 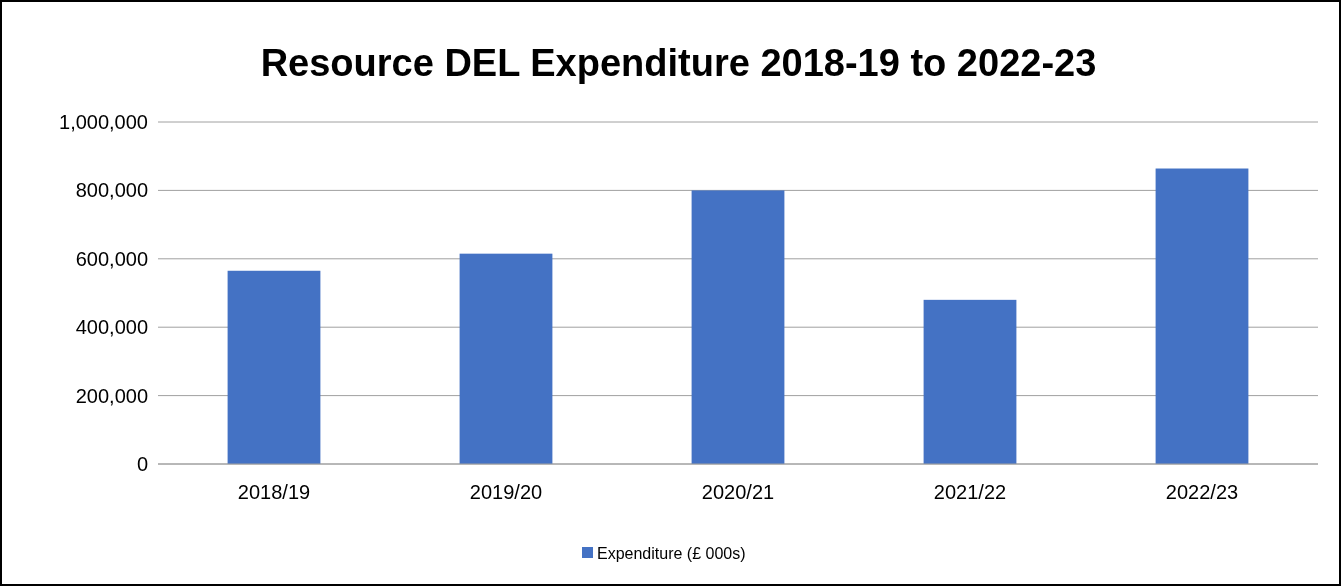 What do you see at coordinates (111, 327) in the screenshot?
I see `y-tick-label: 400,000` at bounding box center [111, 327].